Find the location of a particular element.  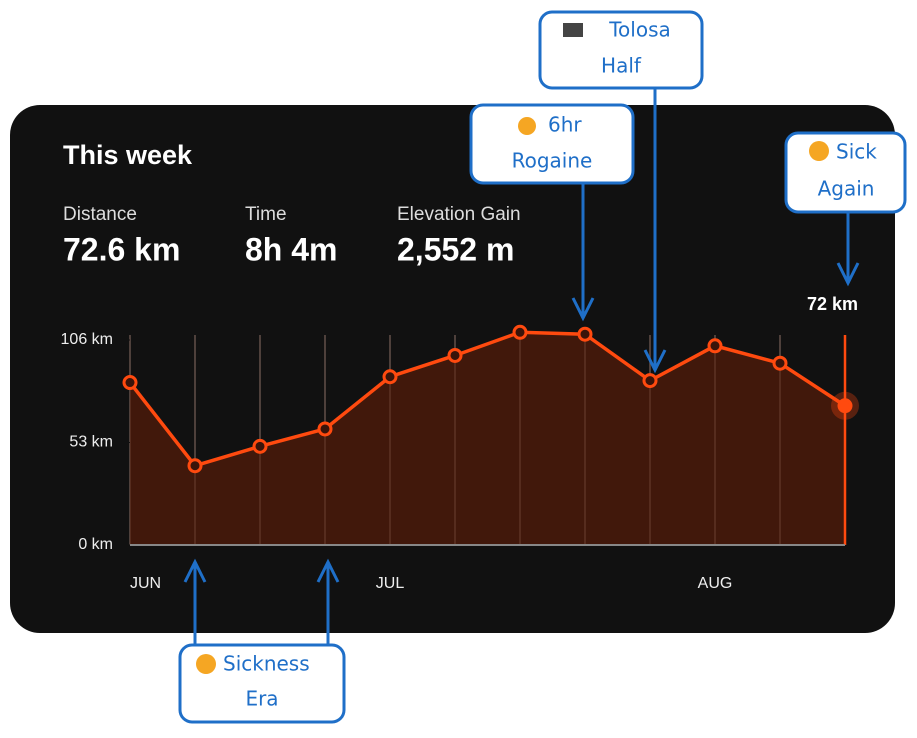

annotation-text: Tolosa is located at coordinates (639, 30).